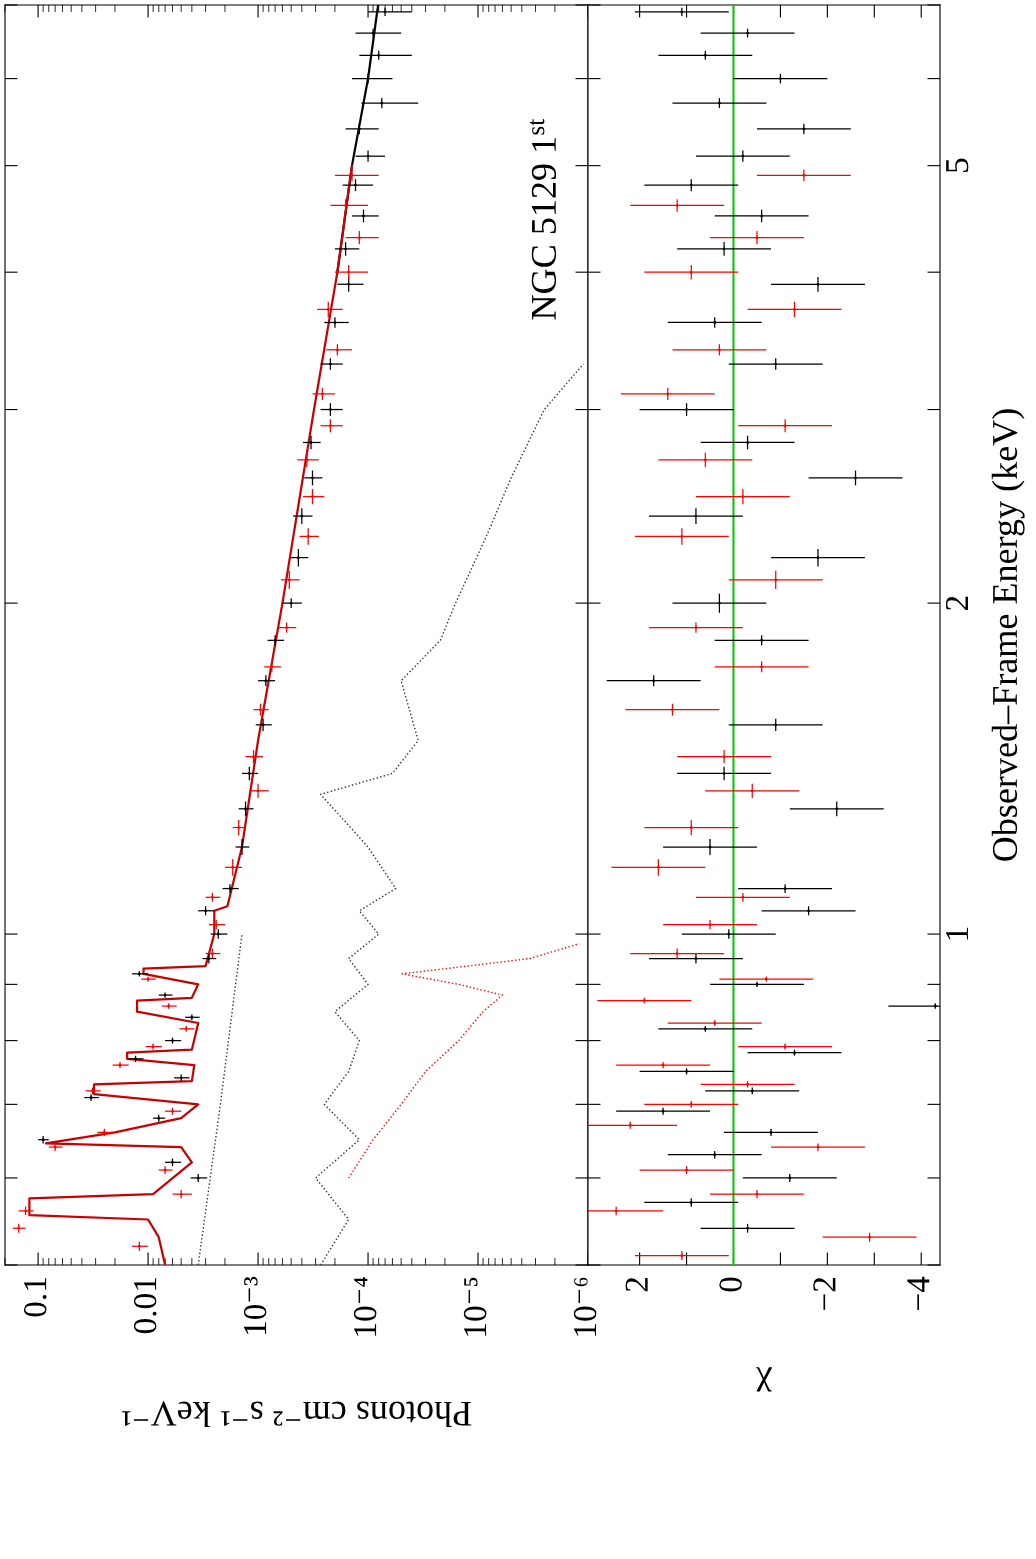 The image size is (1036, 1559). I want to click on x-axis-title: Photons cm⁻² s⁻¹ keV⁻¹, so click(297, 1414).